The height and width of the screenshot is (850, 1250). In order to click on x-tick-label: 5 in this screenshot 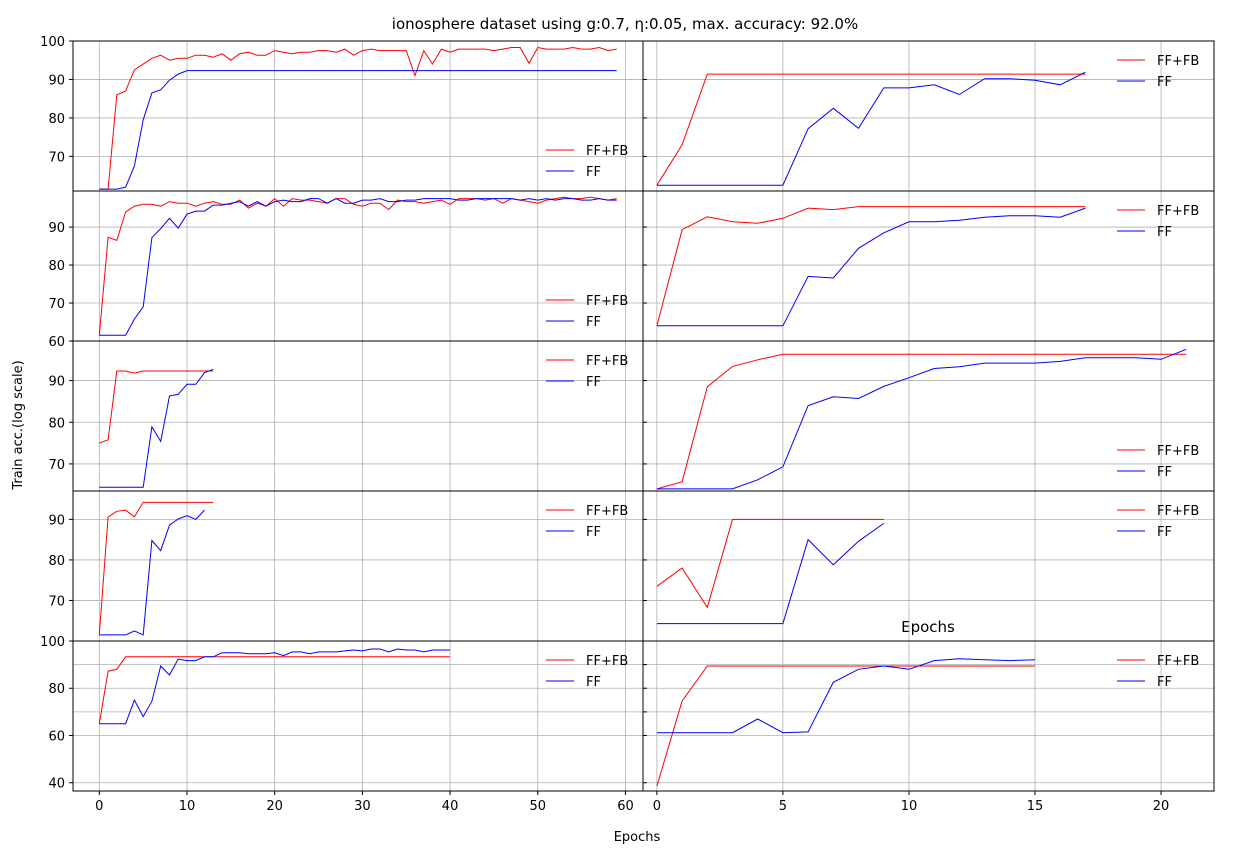, I will do `click(783, 806)`.